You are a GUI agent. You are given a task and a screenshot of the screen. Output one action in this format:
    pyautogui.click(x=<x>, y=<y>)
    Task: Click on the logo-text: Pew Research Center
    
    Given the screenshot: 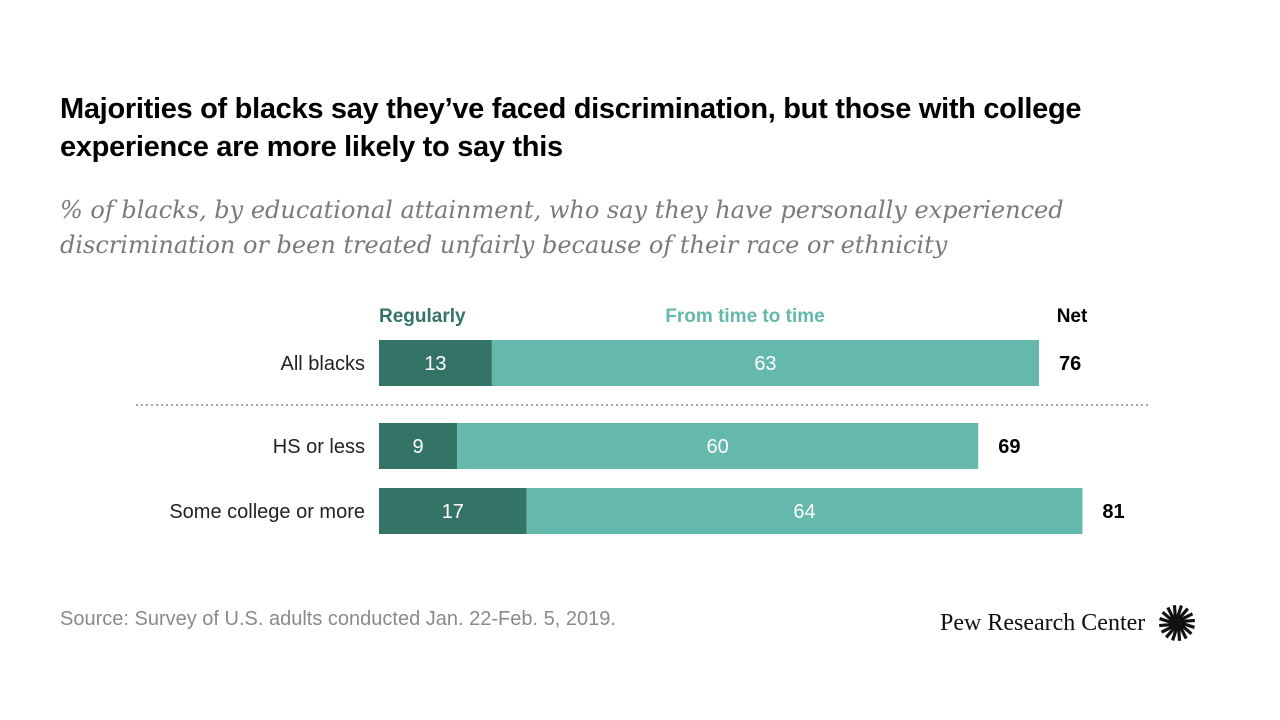 What is the action you would take?
    pyautogui.click(x=1043, y=622)
    